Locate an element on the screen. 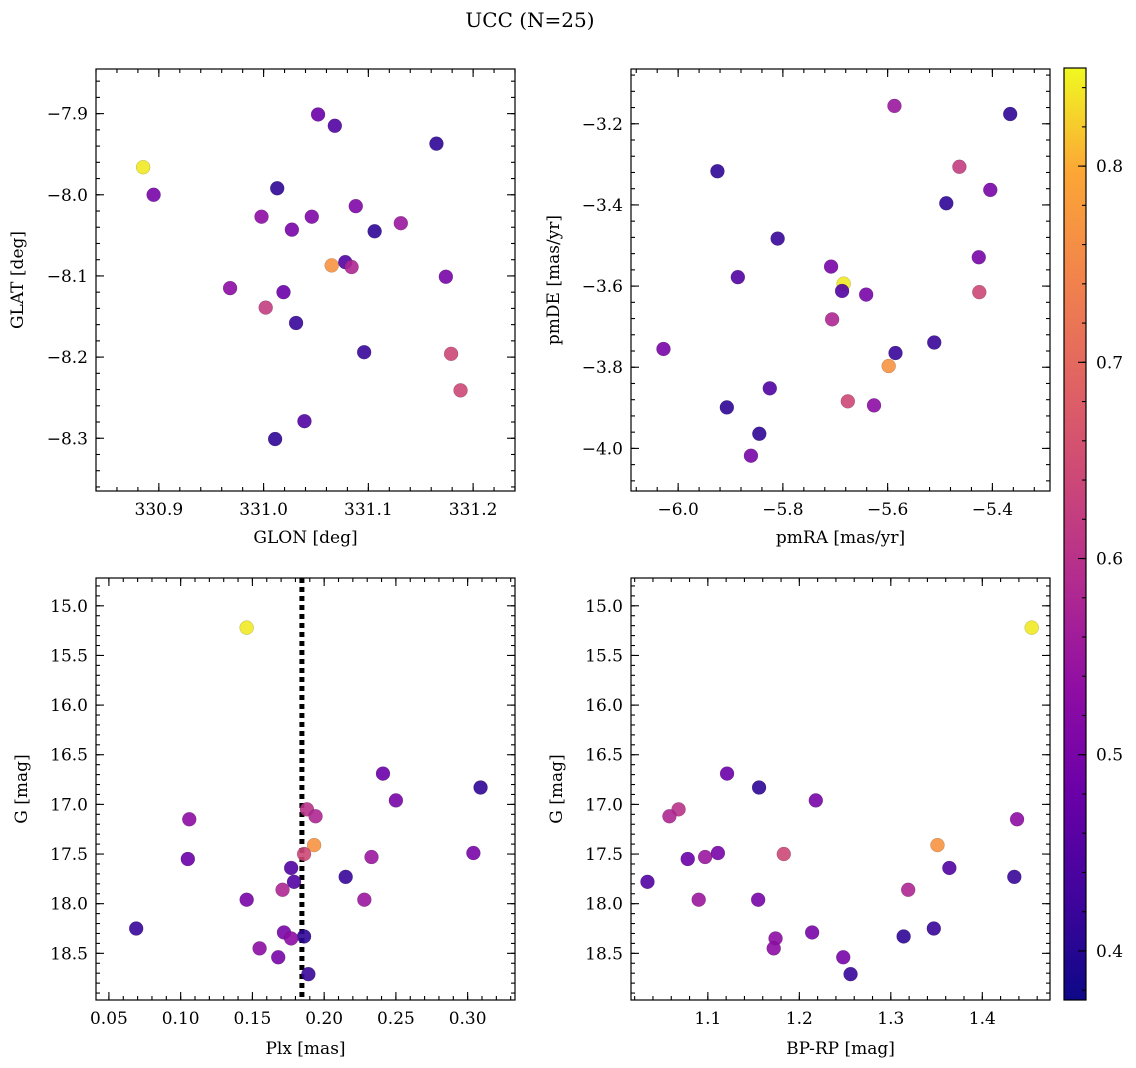 The width and height of the screenshot is (1136, 1068). x-tick-label: 0.30 is located at coordinates (468, 1019).